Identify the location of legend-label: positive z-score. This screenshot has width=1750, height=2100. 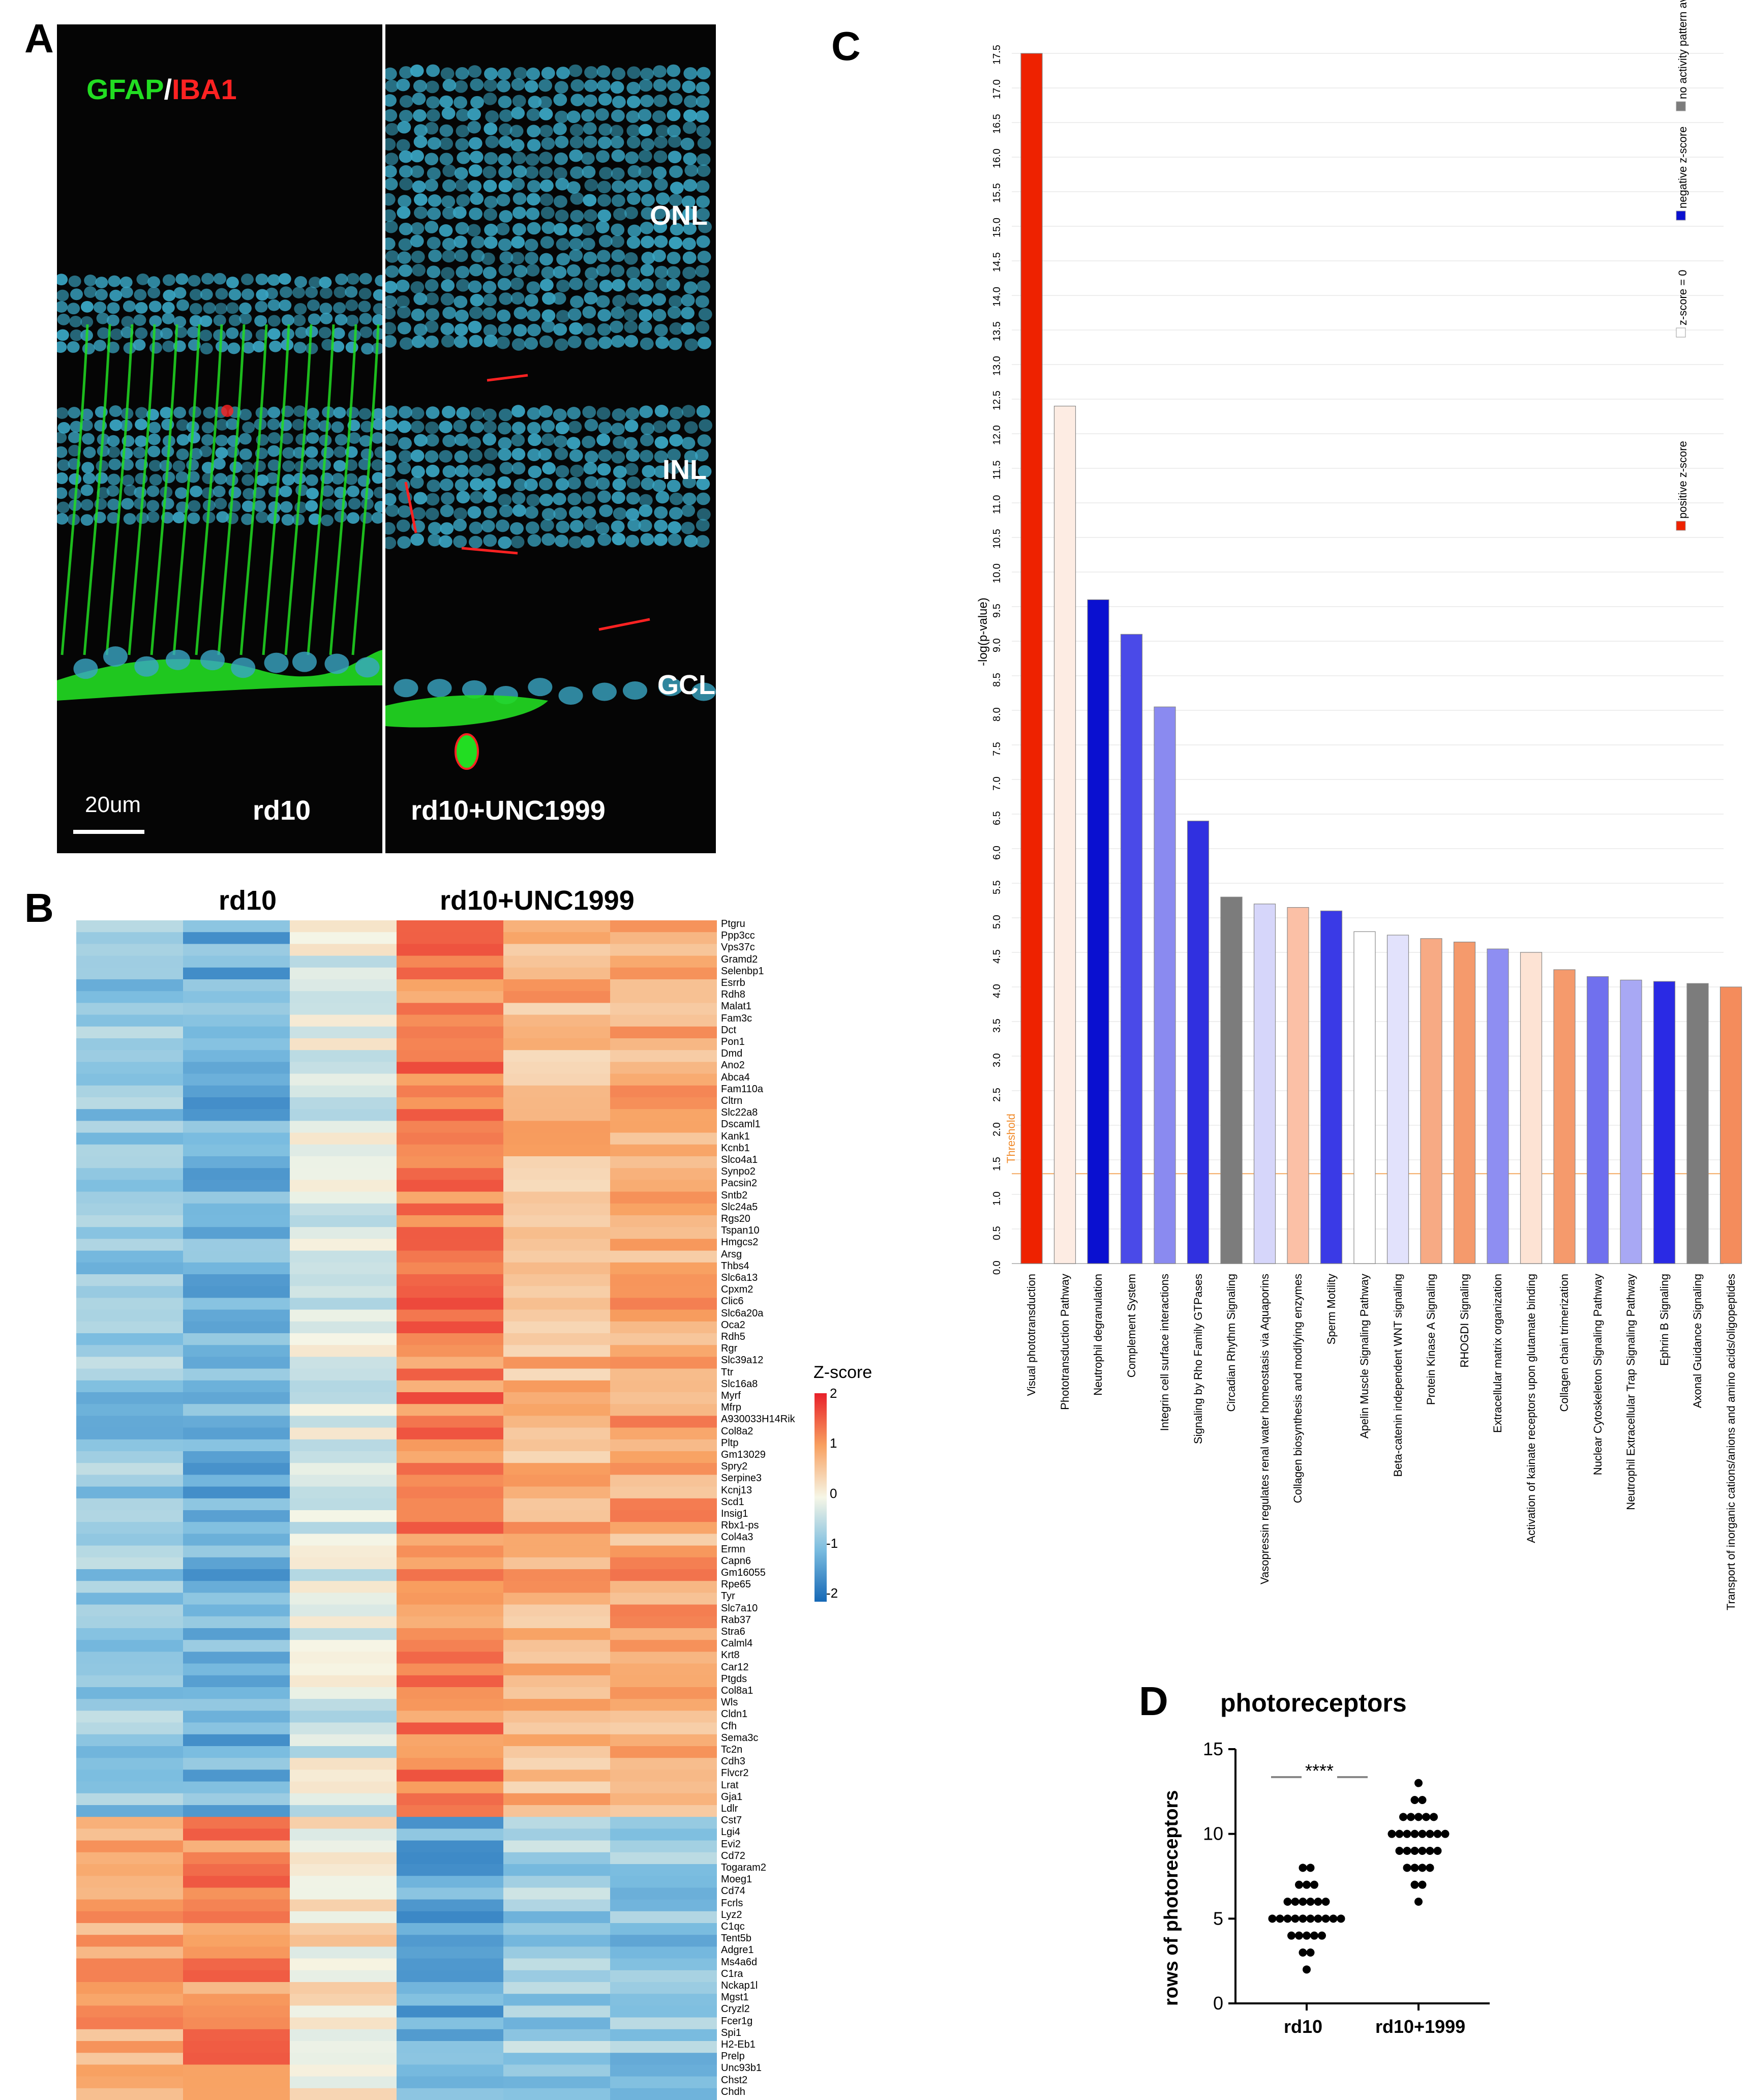
(1682, 480).